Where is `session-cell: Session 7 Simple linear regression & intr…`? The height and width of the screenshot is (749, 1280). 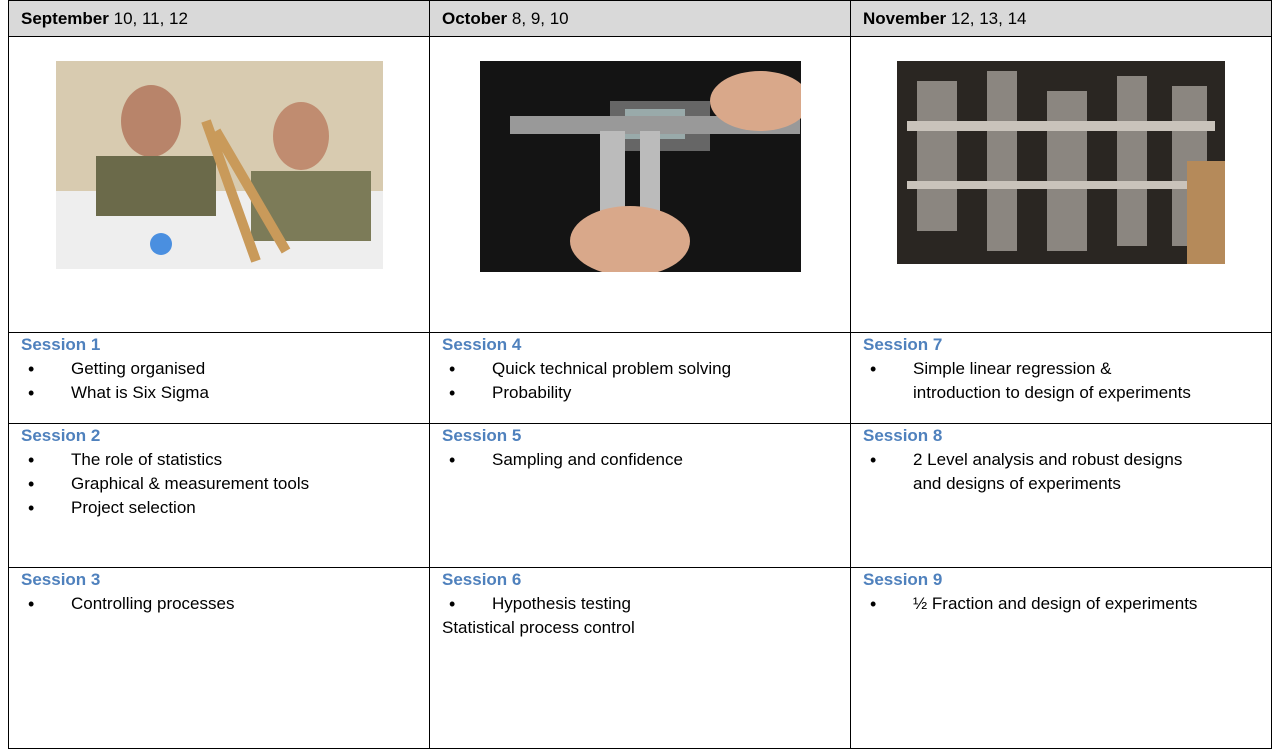
session-cell: Session 7 Simple linear regression & intr… is located at coordinates (1061, 378).